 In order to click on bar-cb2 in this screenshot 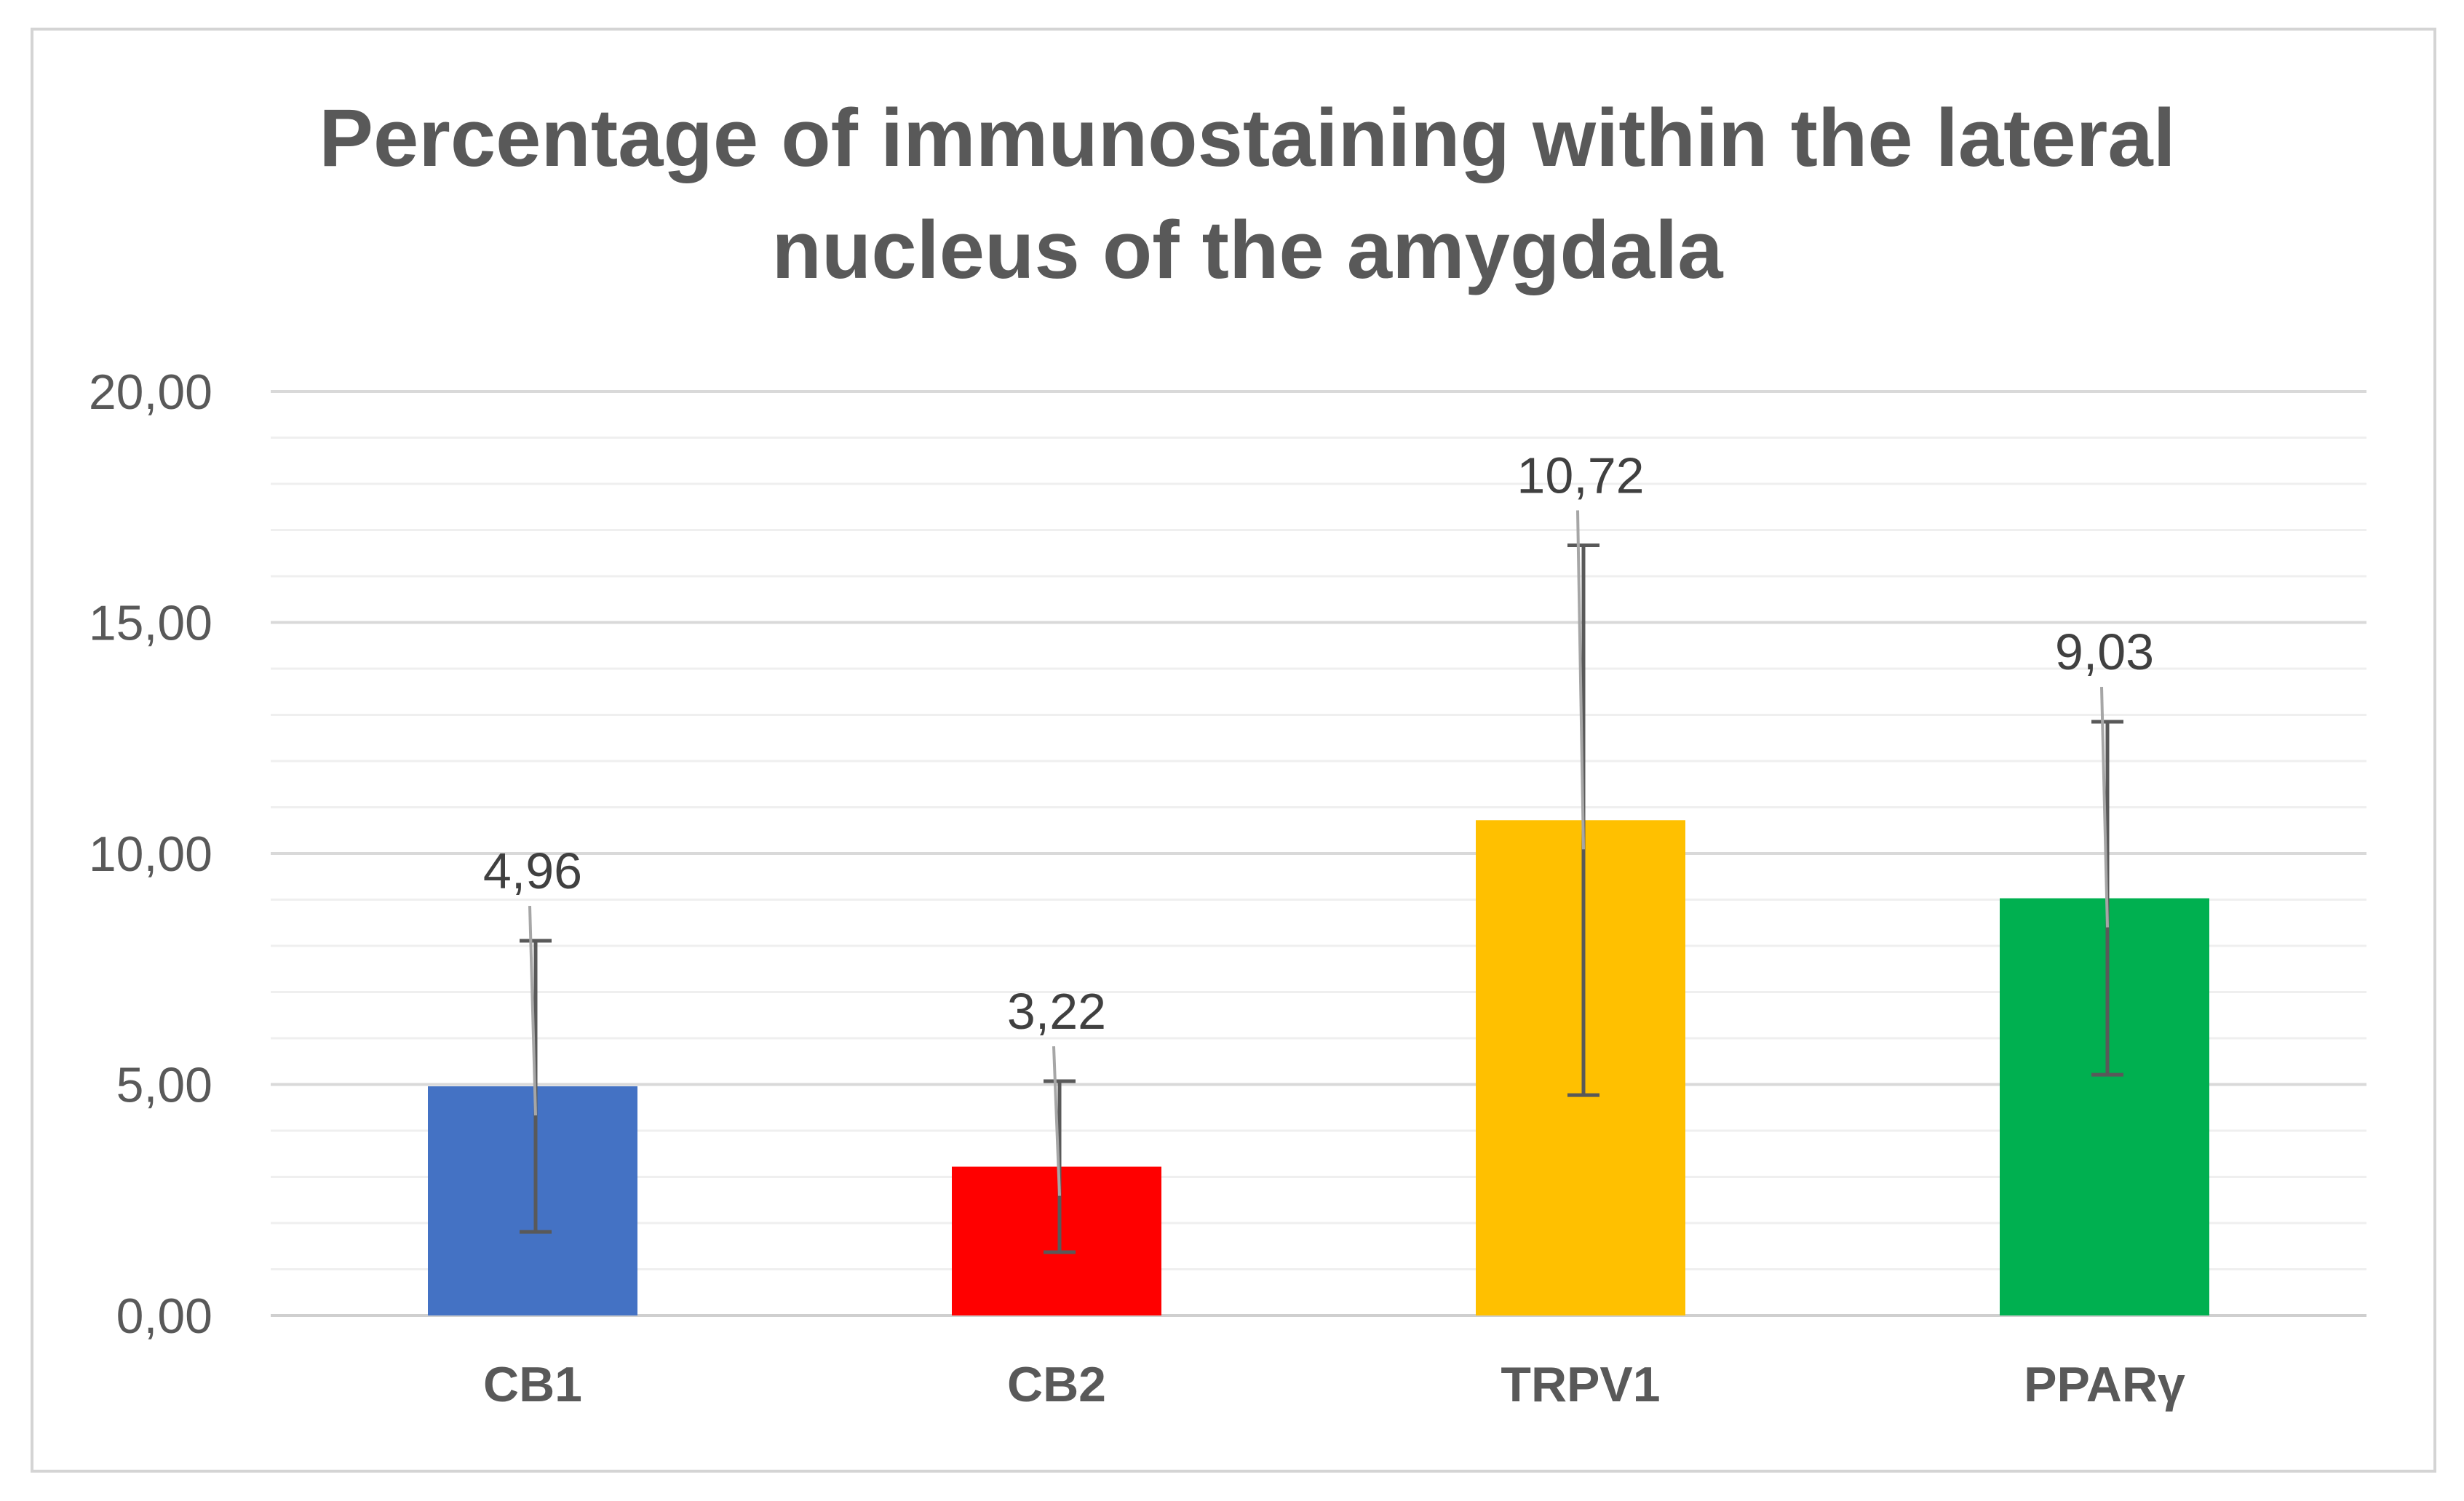, I will do `click(1056, 1240)`.